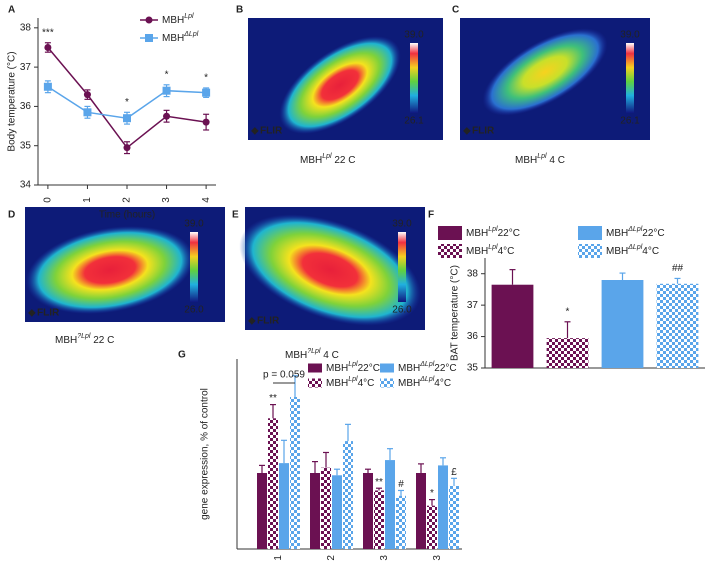  I want to click on text-part: 4°C, so click(366, 383).